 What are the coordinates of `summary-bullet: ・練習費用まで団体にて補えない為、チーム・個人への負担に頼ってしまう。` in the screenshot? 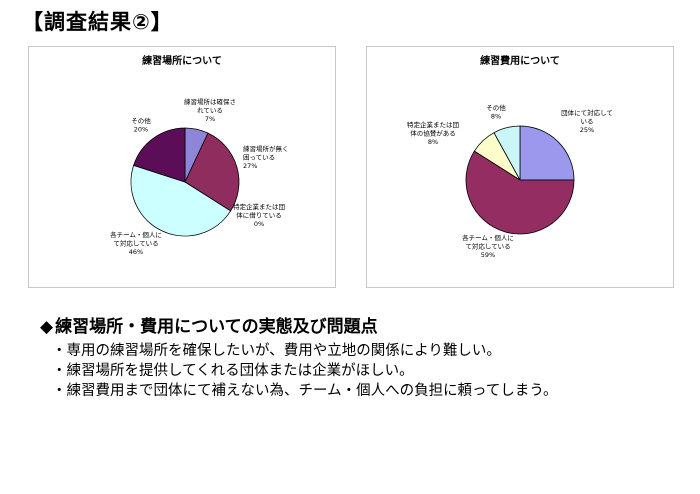 It's located at (305, 391).